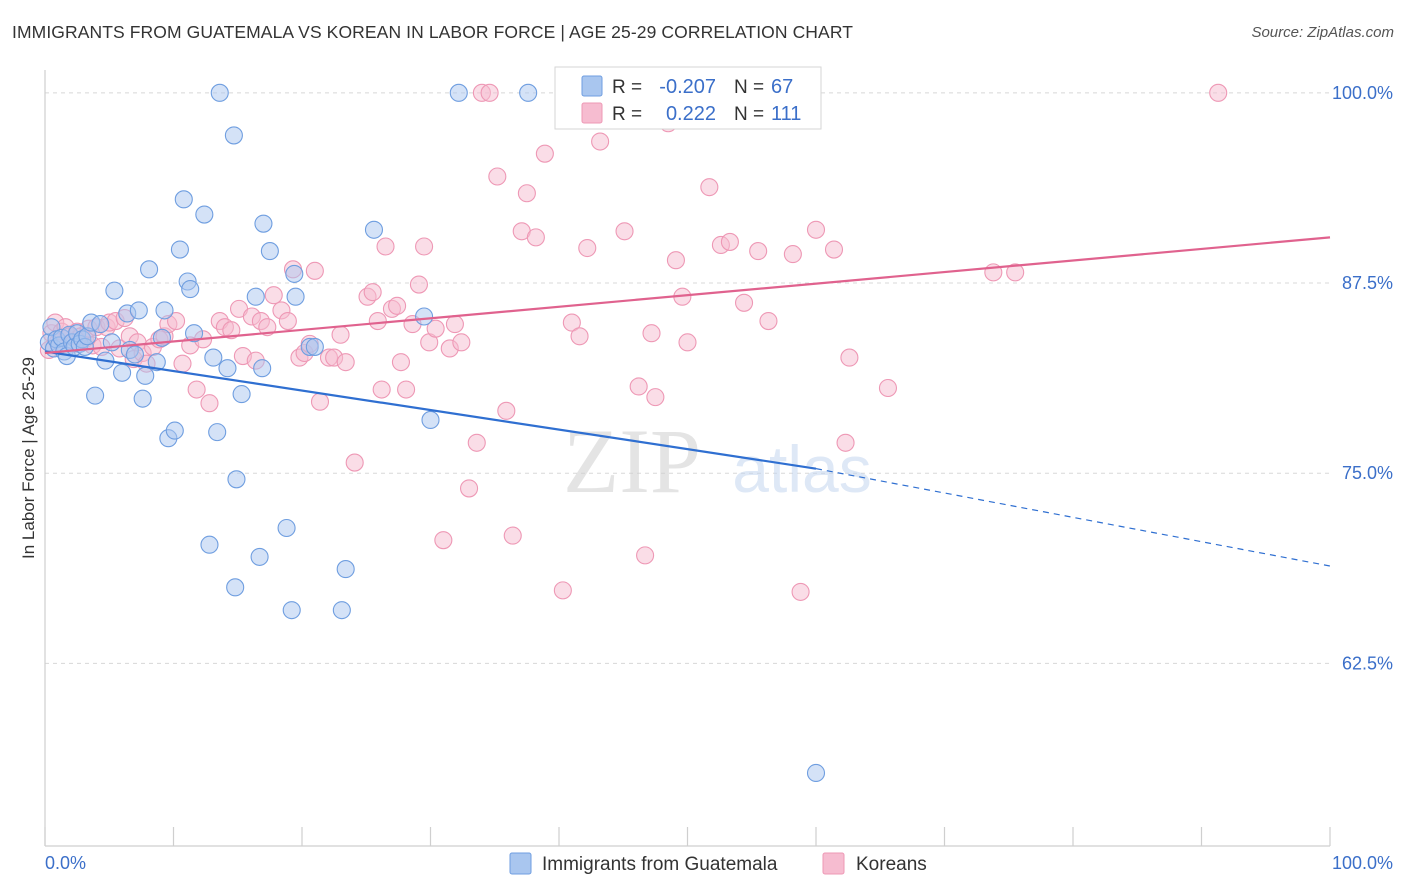  I want to click on guatemala-trend-line, so click(430, 410).